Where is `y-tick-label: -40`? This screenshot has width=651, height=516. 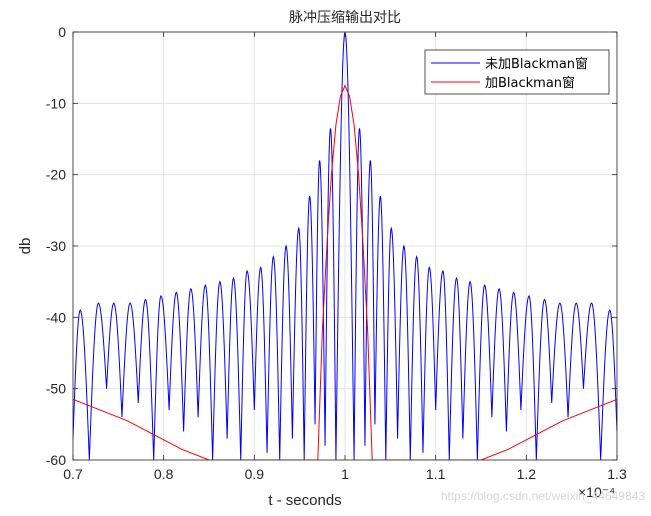 y-tick-label: -40 is located at coordinates (56, 317).